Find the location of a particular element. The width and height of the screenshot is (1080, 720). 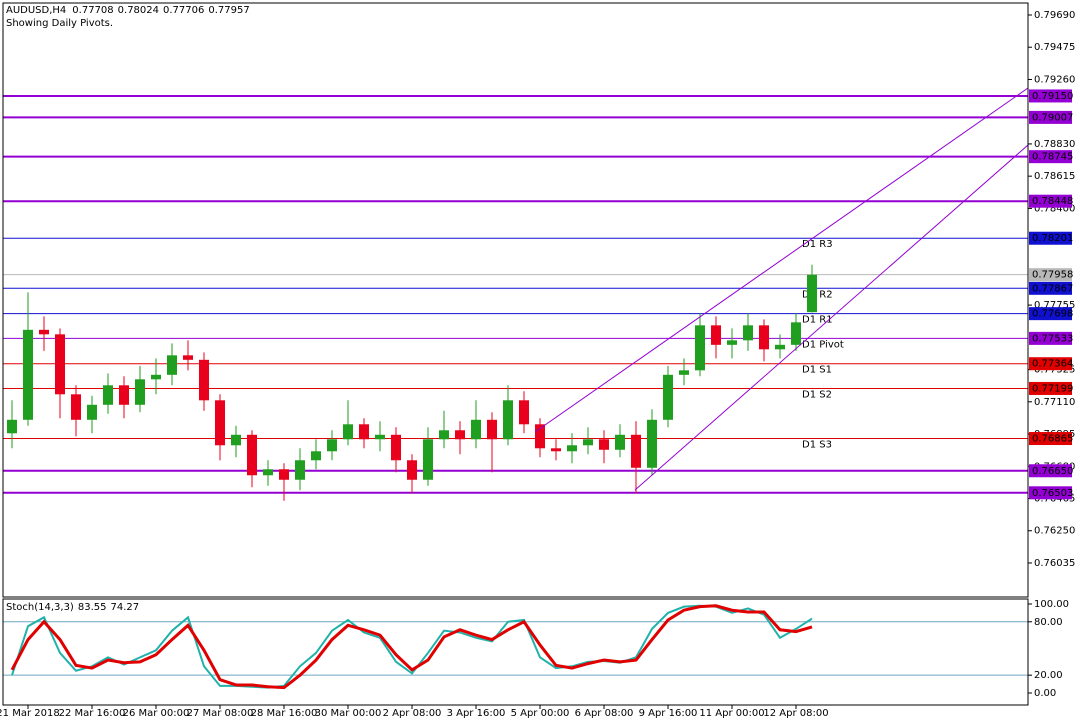

x-tick-label: 6 Apr 08:00 is located at coordinates (604, 713).